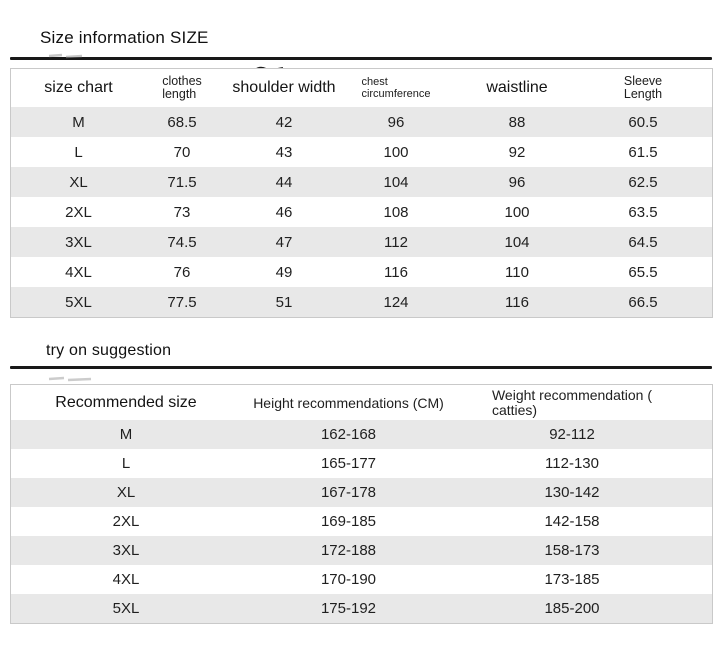 The width and height of the screenshot is (722, 645). I want to click on weight-cell: 112-130, so click(572, 463).